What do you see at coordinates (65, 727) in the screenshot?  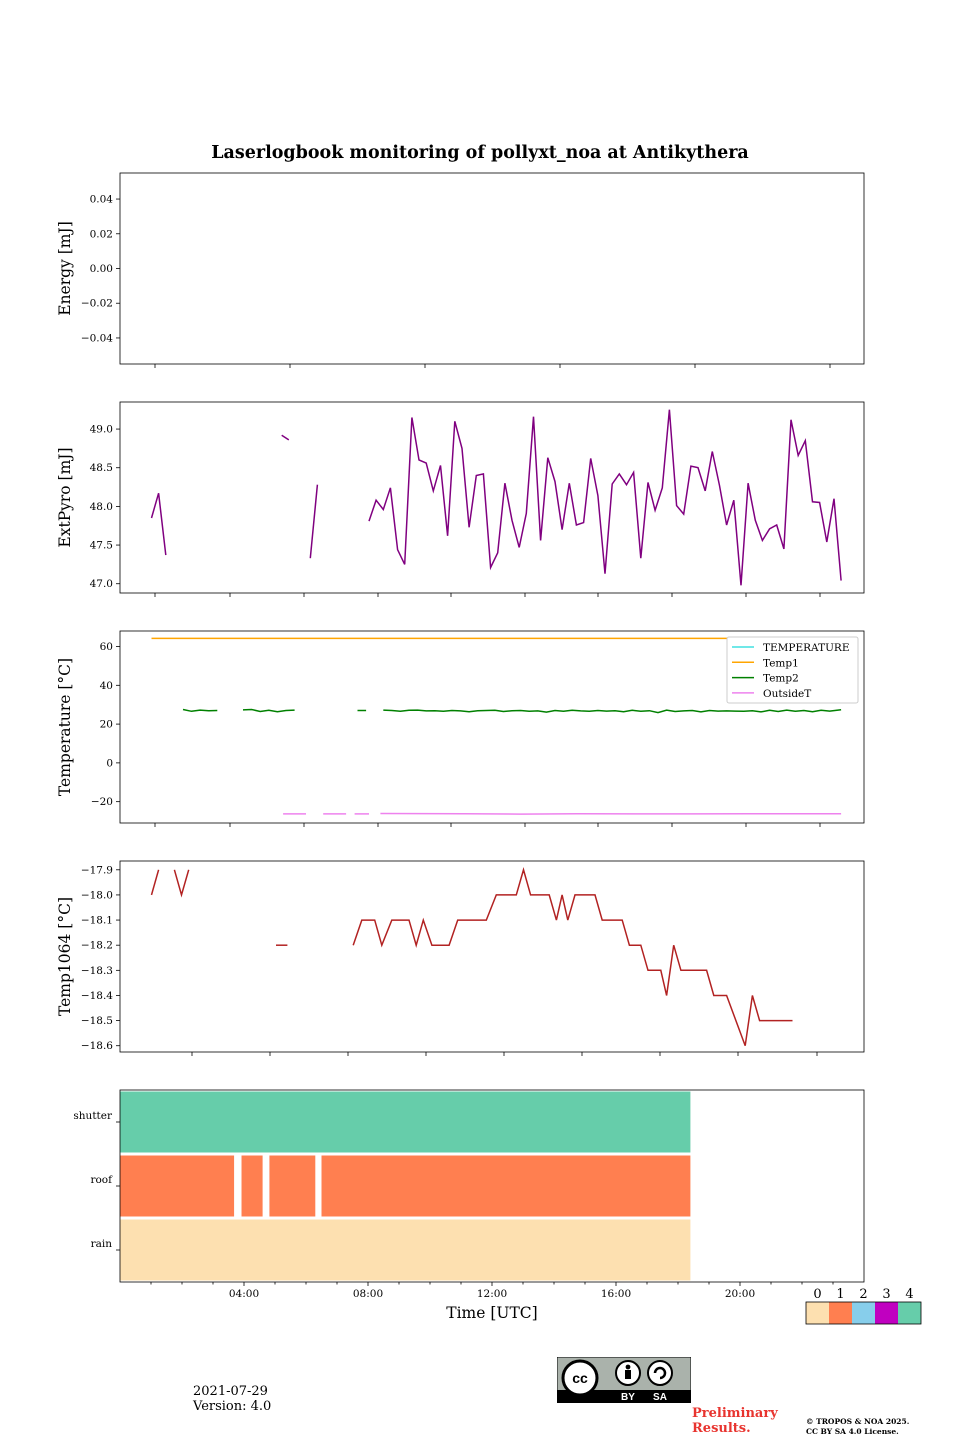 I see `ylabel-temperature: Temperature [°C]` at bounding box center [65, 727].